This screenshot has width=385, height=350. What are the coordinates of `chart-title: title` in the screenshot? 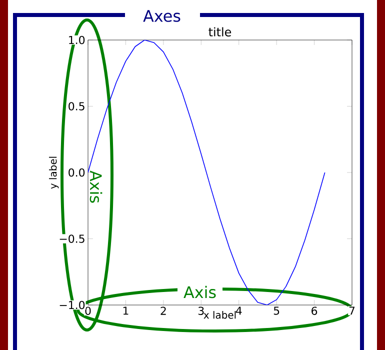 It's located at (220, 31).